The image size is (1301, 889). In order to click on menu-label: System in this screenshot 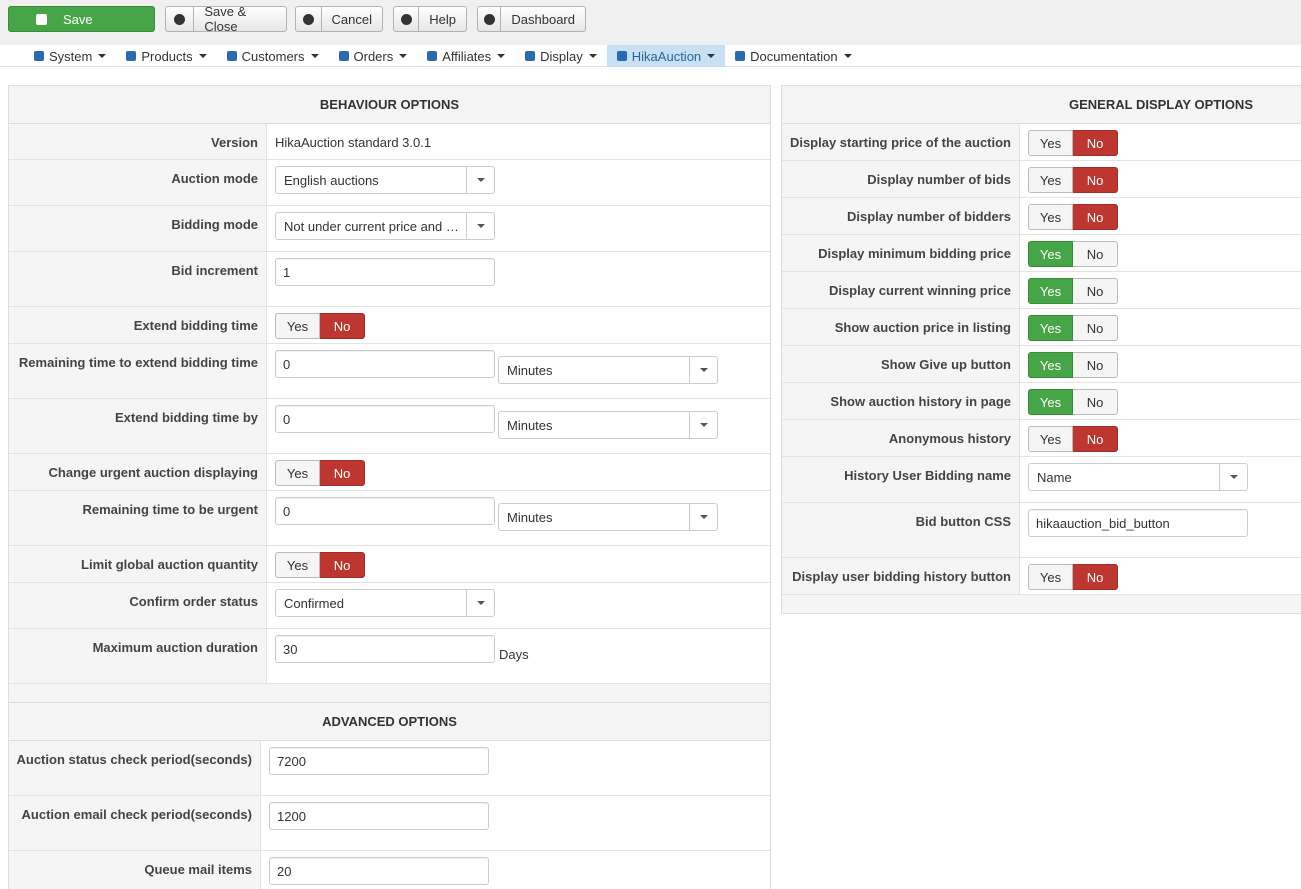, I will do `click(71, 56)`.